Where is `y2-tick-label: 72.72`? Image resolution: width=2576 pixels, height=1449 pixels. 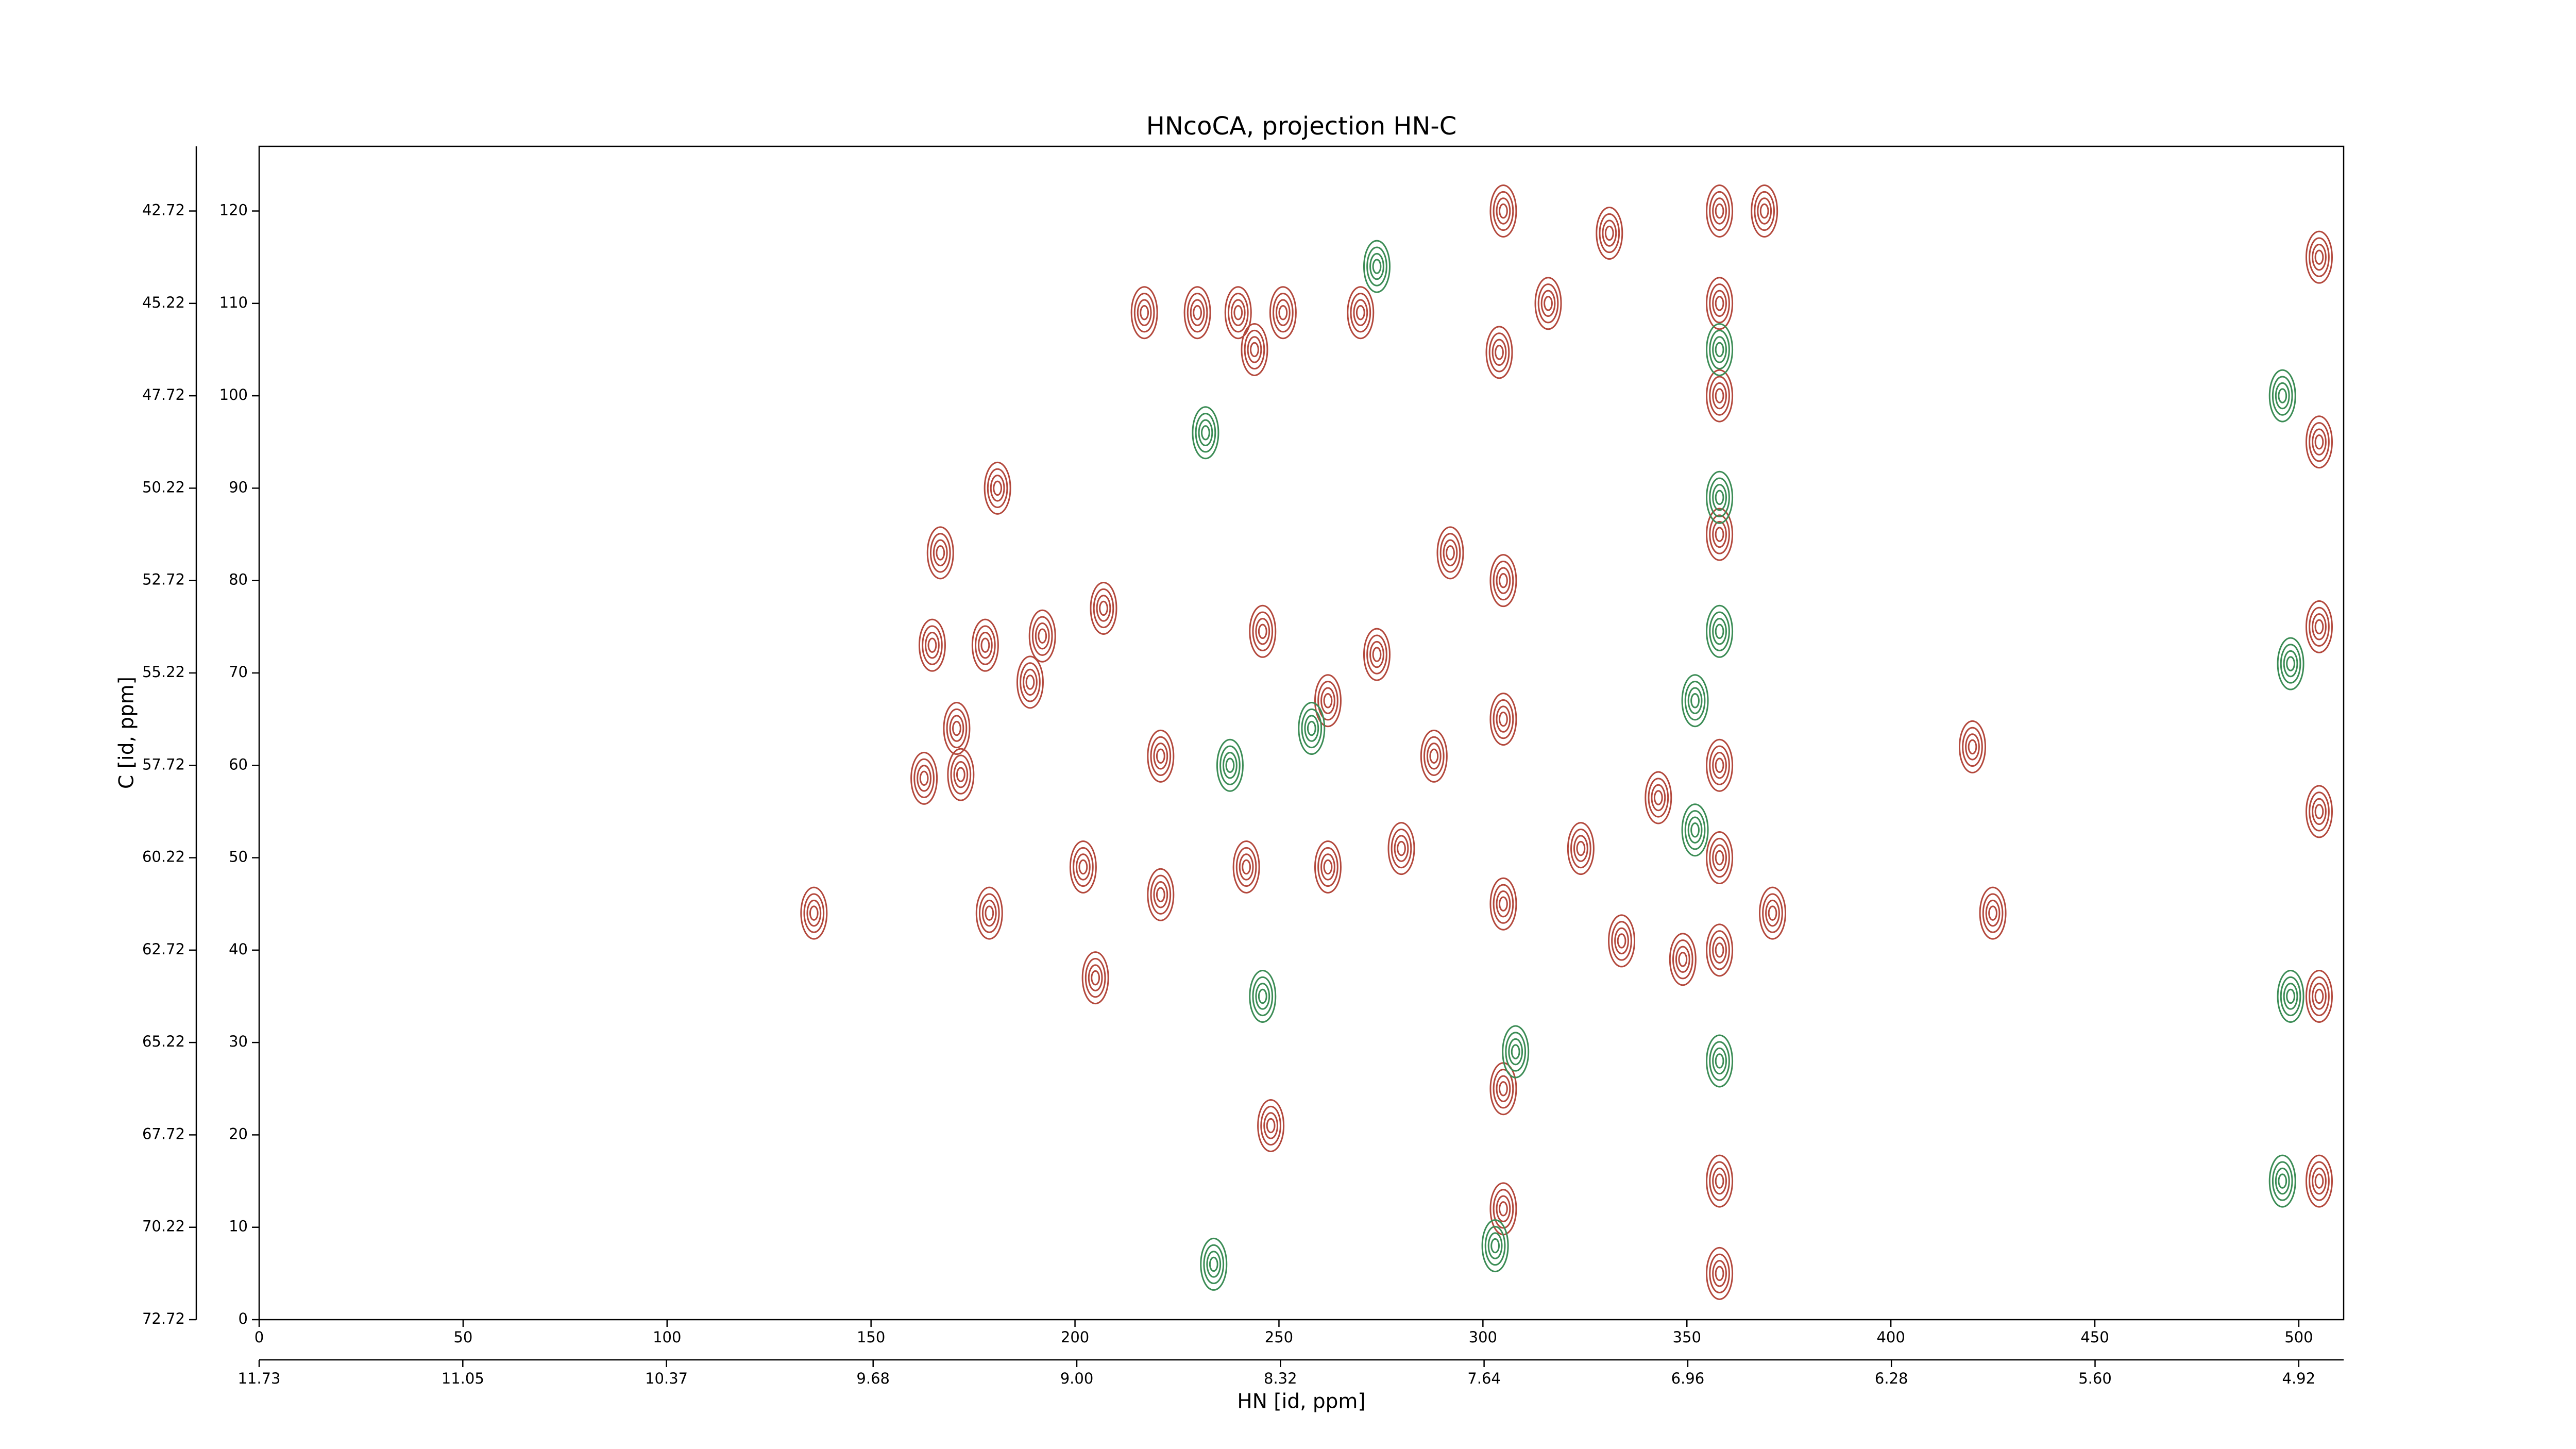
y2-tick-label: 72.72 is located at coordinates (163, 1318).